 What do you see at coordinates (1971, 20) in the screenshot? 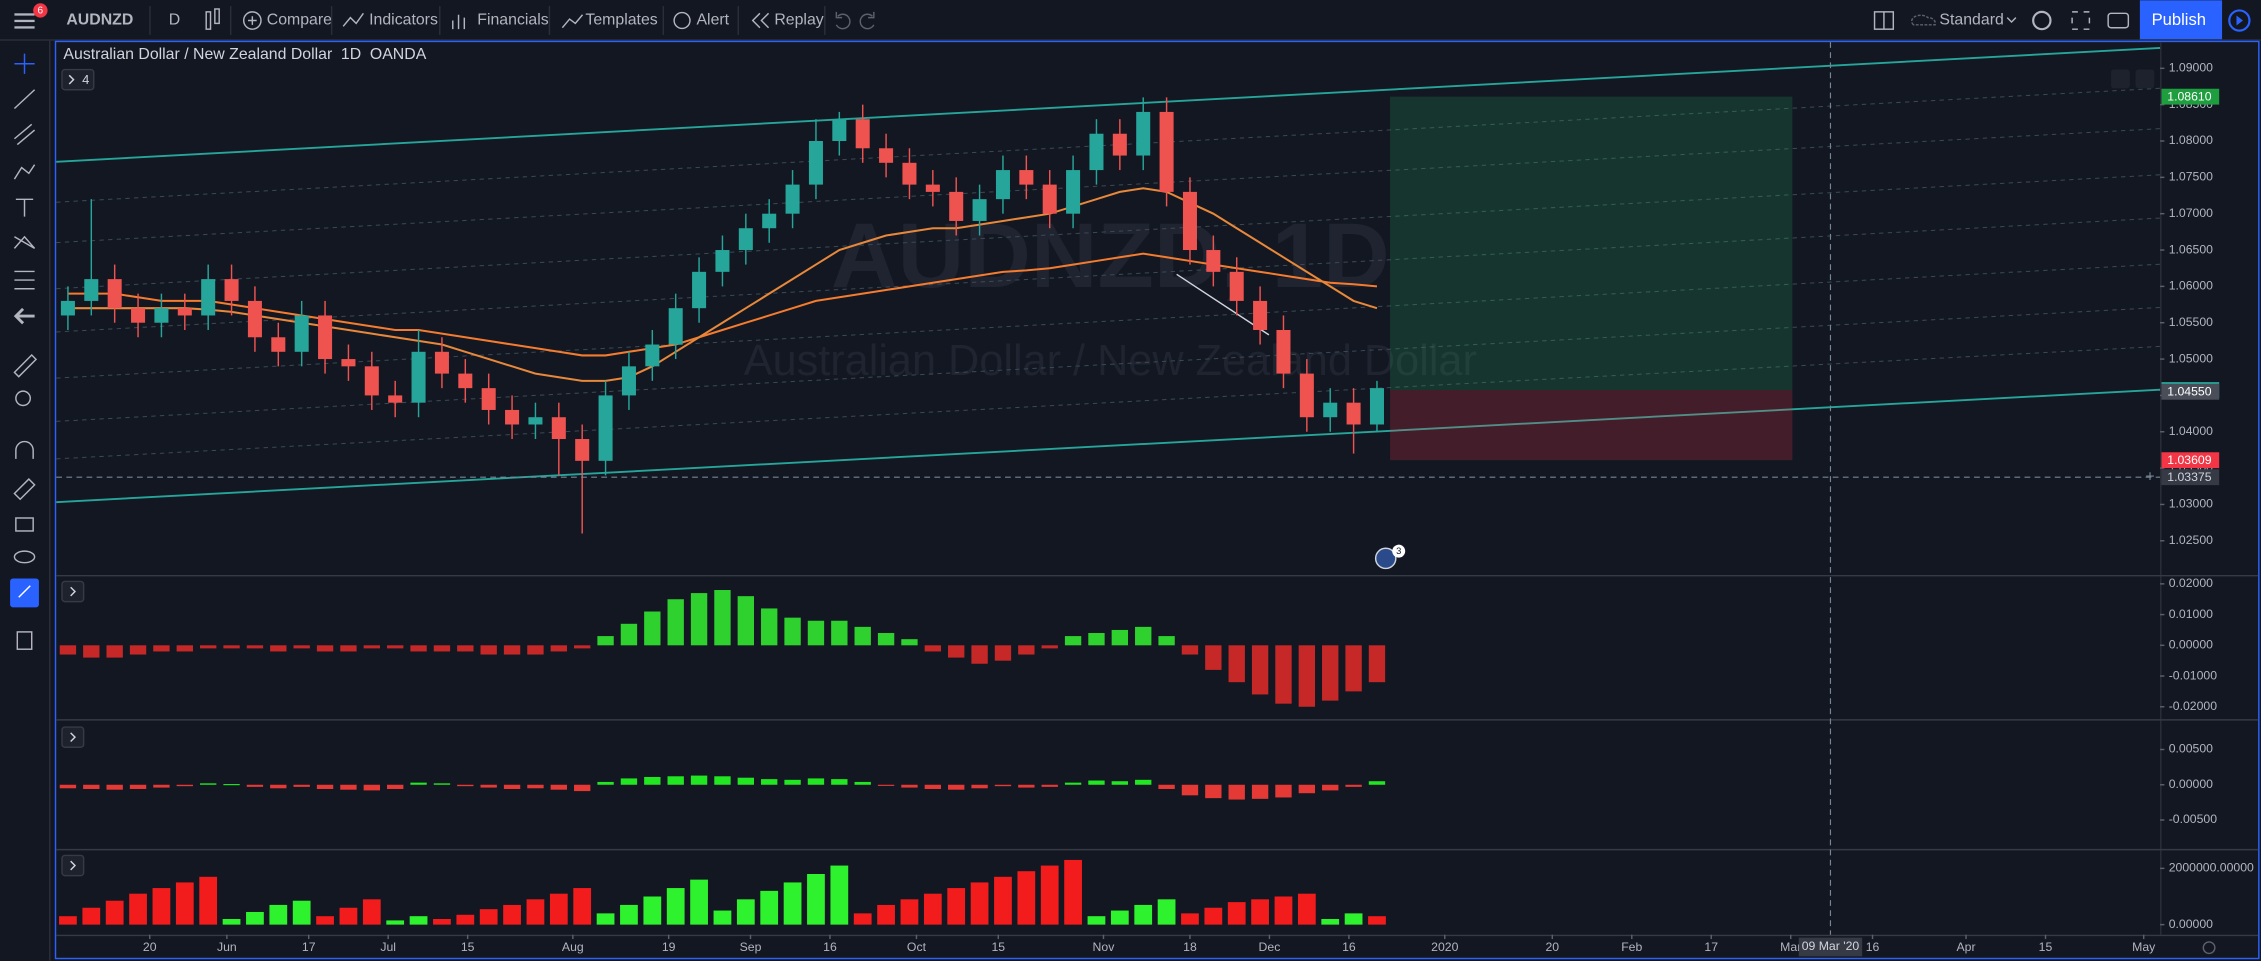
I see `layout-name: Standard` at bounding box center [1971, 20].